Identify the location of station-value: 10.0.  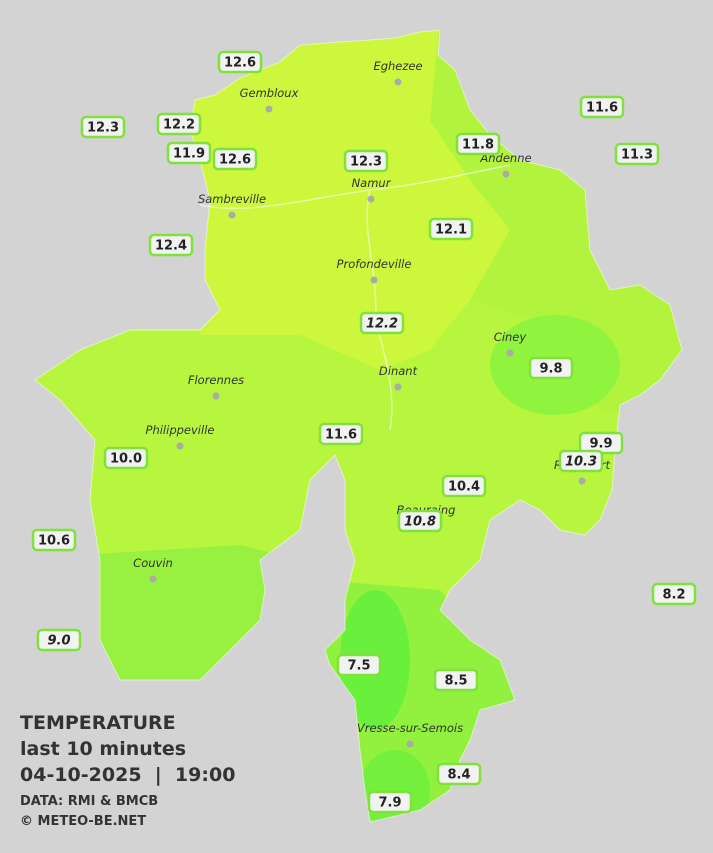
(126, 459).